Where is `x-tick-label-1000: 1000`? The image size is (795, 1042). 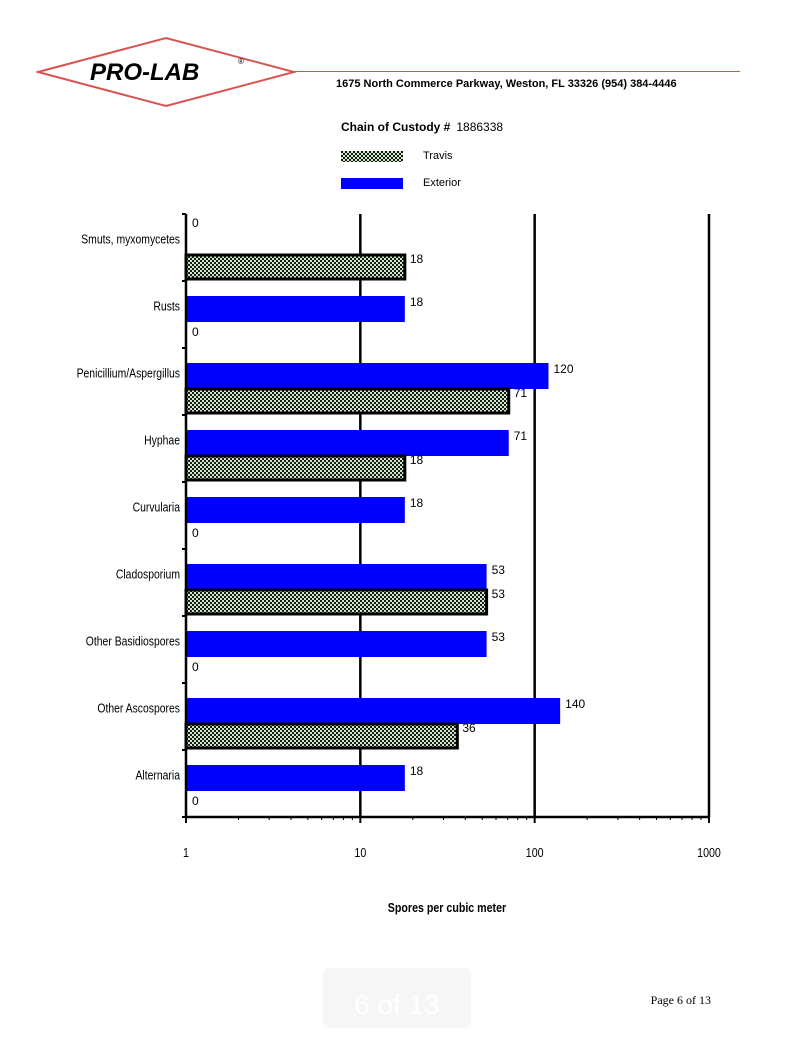
x-tick-label-1000: 1000 is located at coordinates (709, 852).